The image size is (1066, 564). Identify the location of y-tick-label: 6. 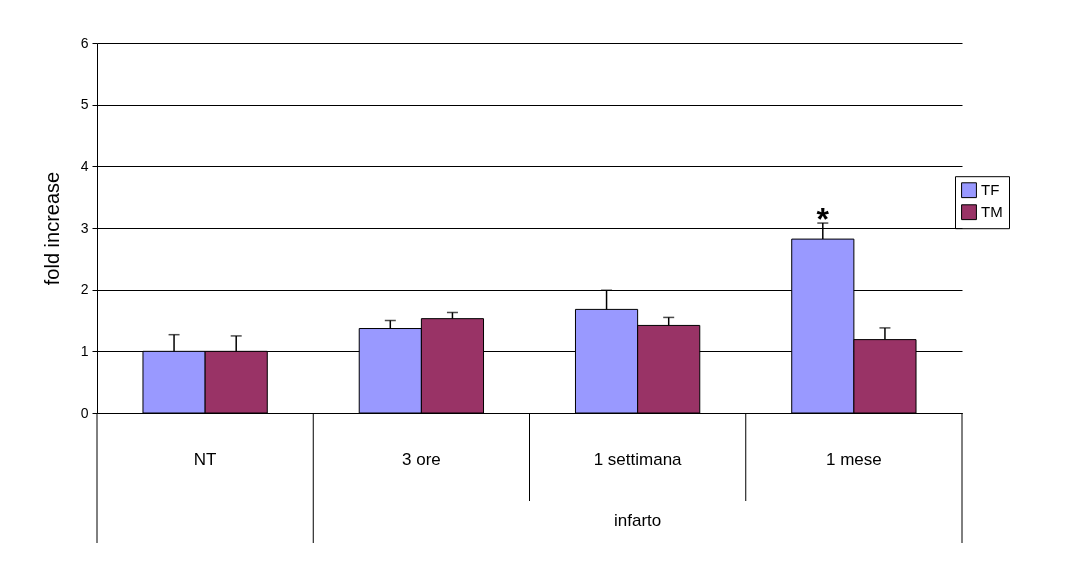
(84, 42).